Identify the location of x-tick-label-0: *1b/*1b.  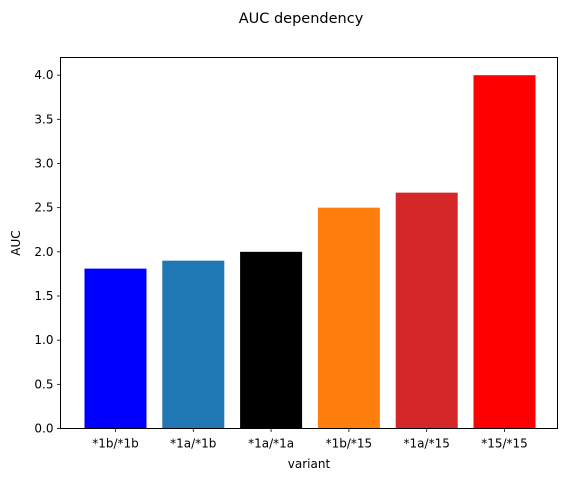
(115, 444).